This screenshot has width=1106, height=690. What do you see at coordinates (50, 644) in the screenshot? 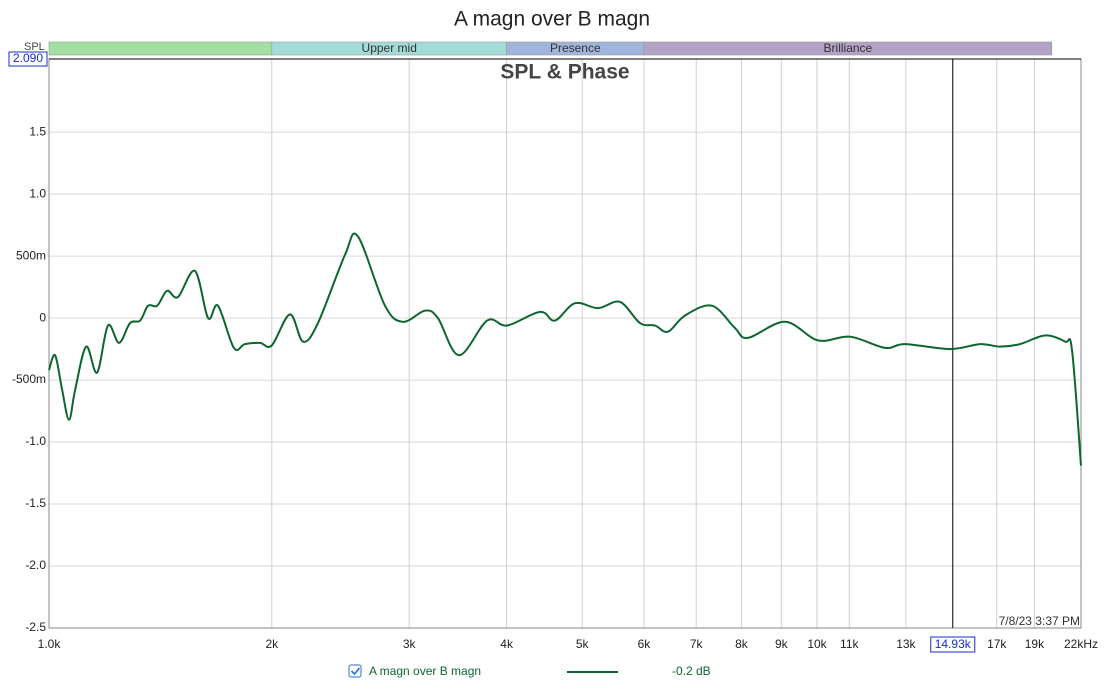
I see `x-tick-label: 1.0k` at bounding box center [50, 644].